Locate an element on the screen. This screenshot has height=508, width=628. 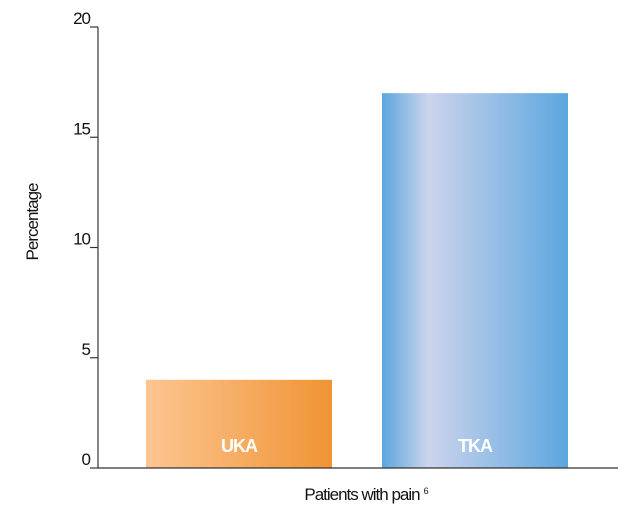
y-tick-label: 5 is located at coordinates (86, 349).